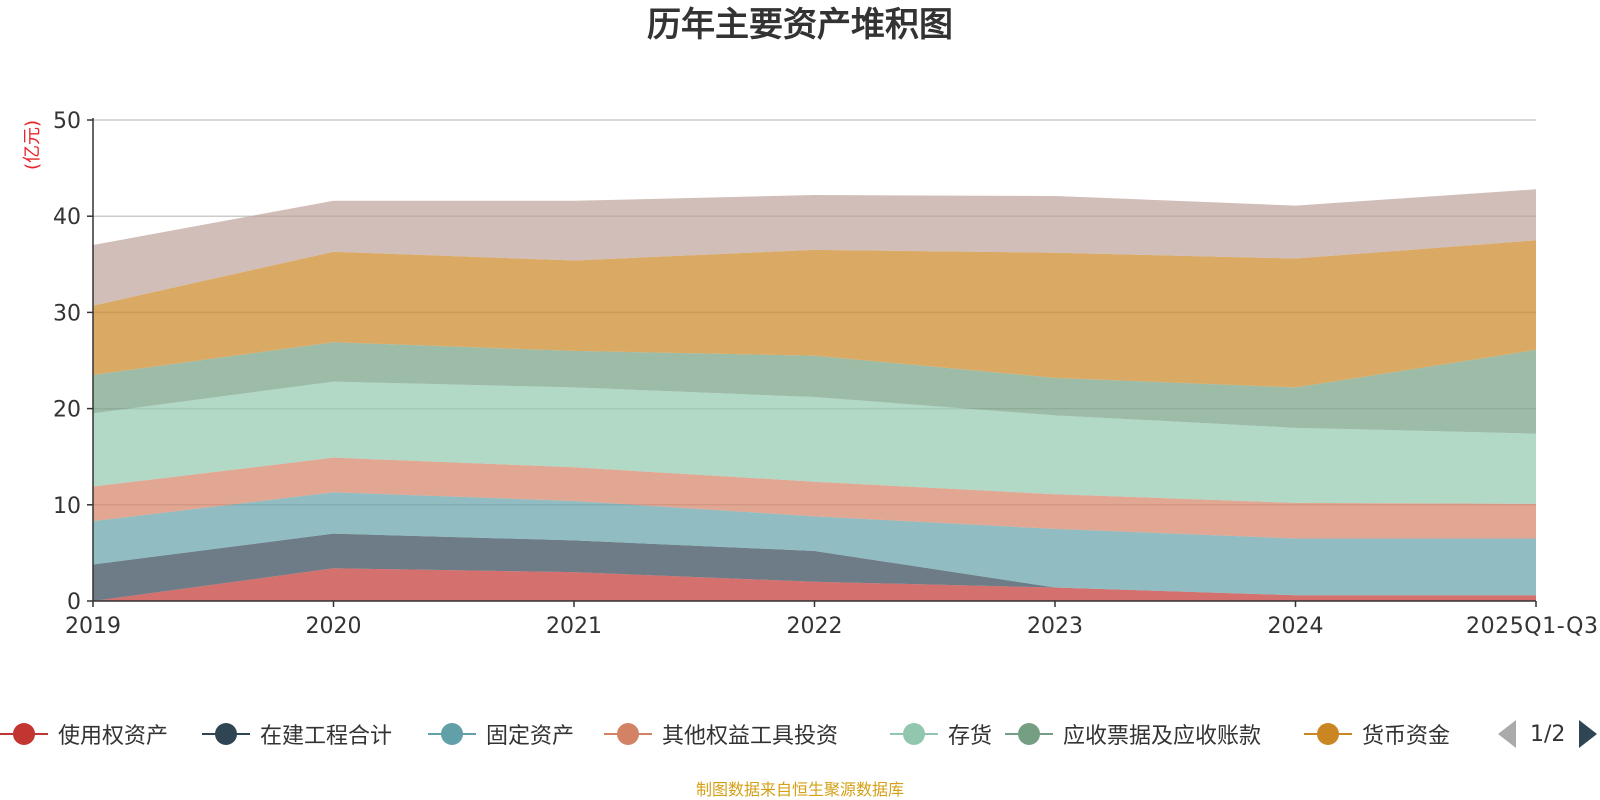  Describe the element at coordinates (814, 584) in the screenshot. I see `area-使用权资产` at that location.